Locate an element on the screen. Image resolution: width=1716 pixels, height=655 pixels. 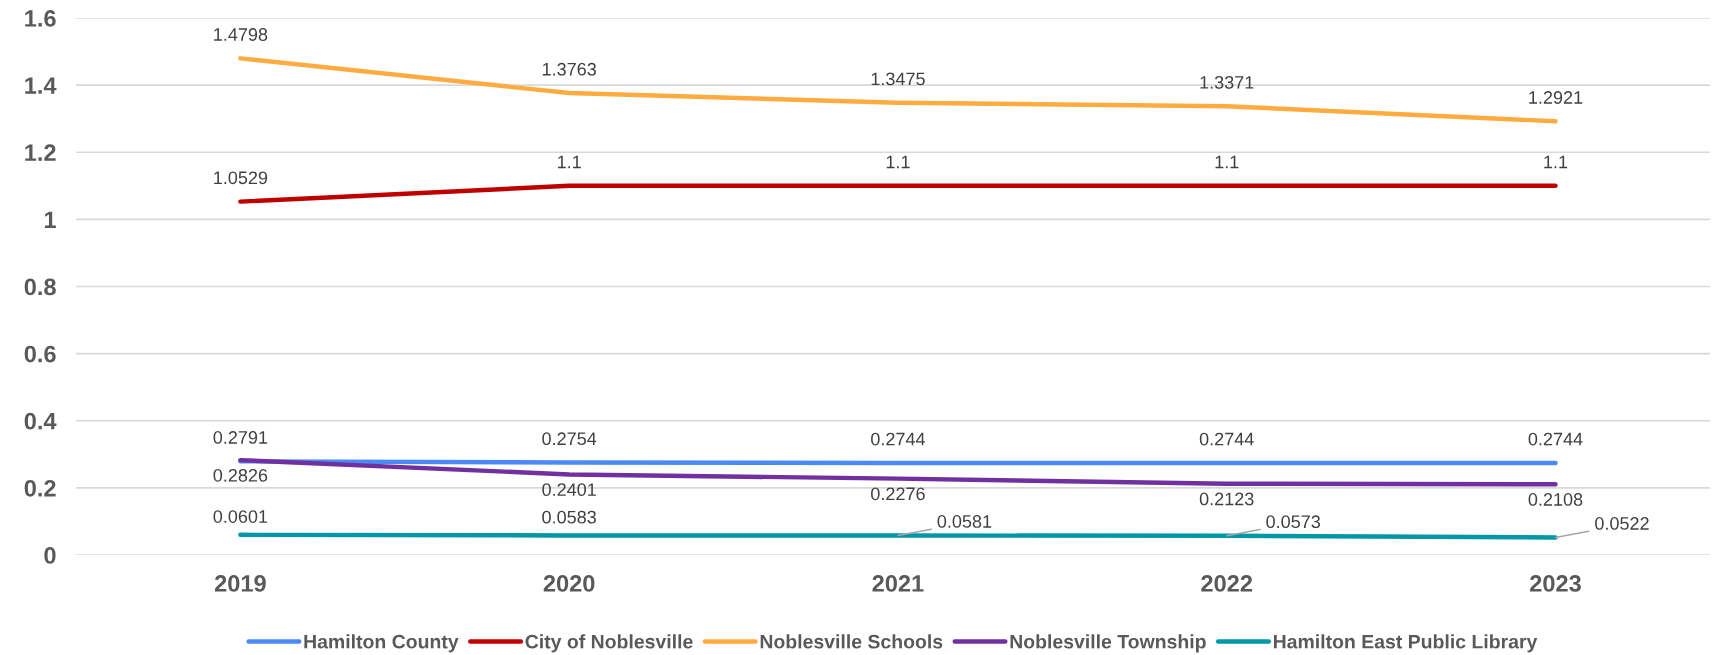
data-label: 1.3371 is located at coordinates (1227, 82).